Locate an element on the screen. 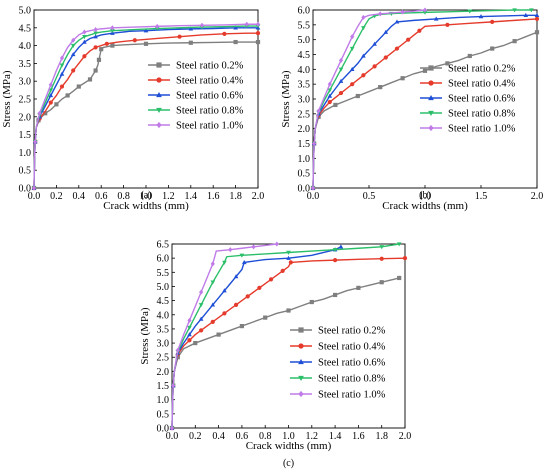 Image resolution: width=550 pixels, height=475 pixels. y-axis-title: Stress (MPa) is located at coordinates (7, 98).